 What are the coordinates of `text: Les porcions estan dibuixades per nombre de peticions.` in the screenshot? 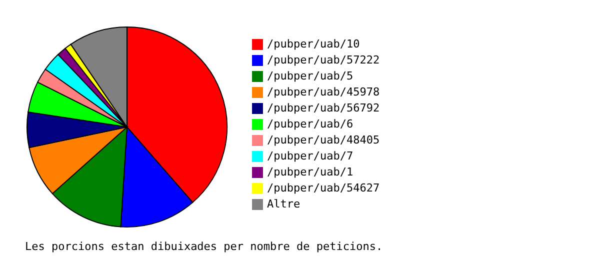 It's located at (204, 246).